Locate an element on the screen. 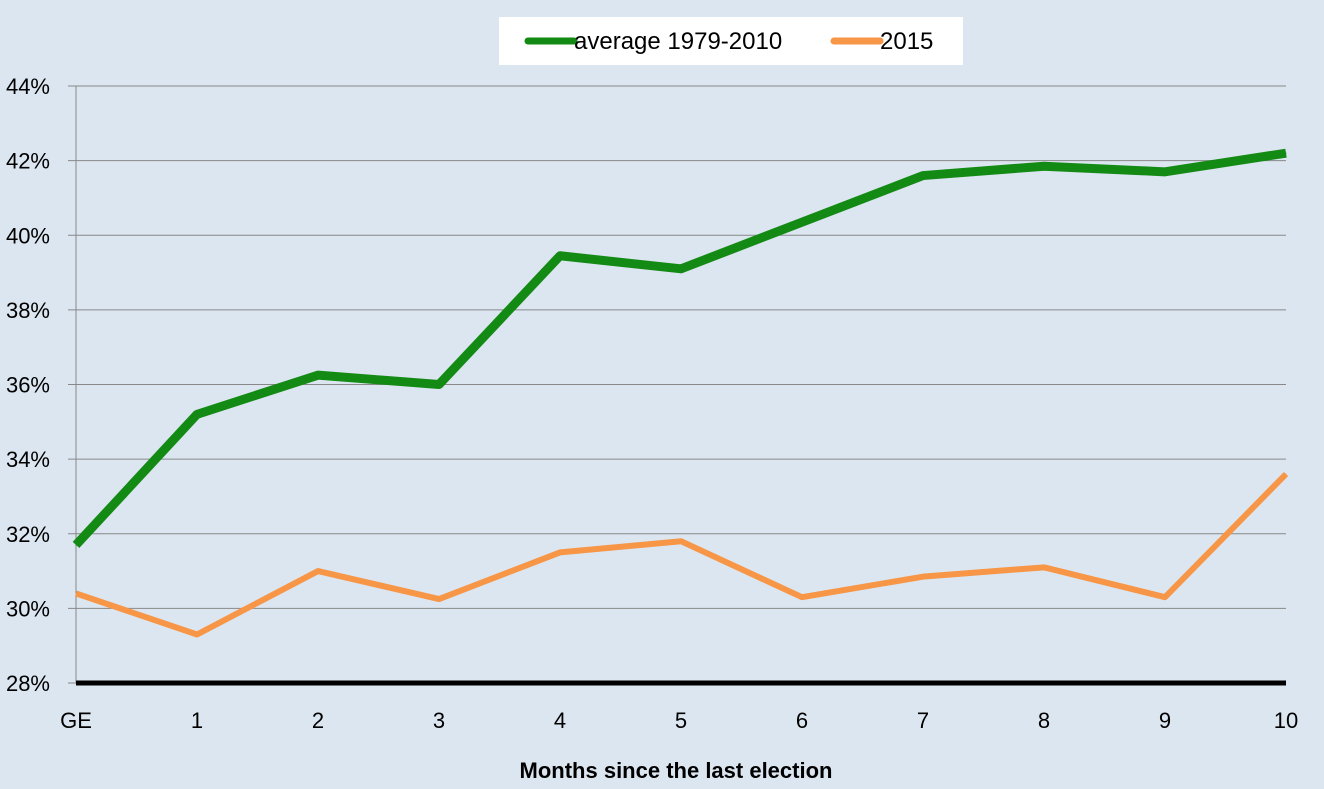  x-tick-label: GE is located at coordinates (76, 720).